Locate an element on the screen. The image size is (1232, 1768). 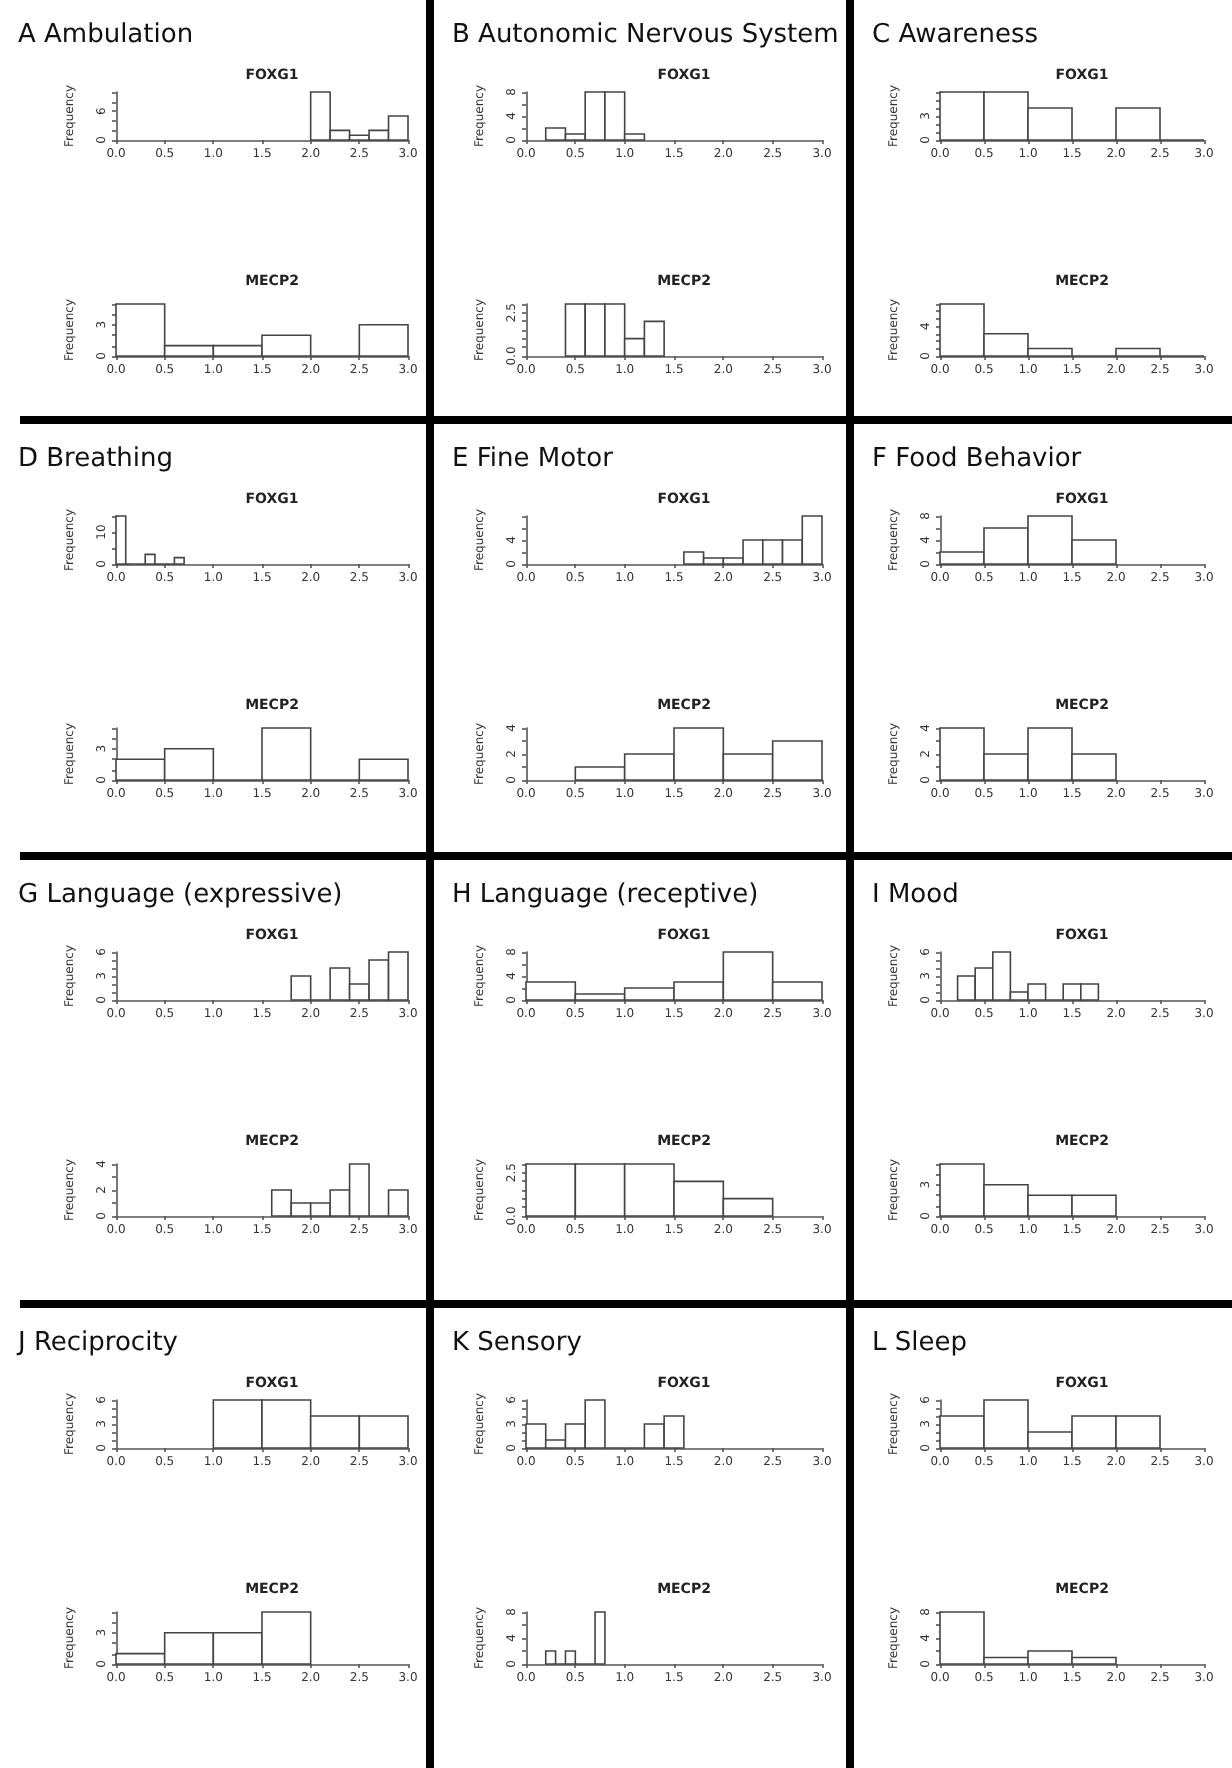
chart-title: F Food Behavior is located at coordinates (977, 459).